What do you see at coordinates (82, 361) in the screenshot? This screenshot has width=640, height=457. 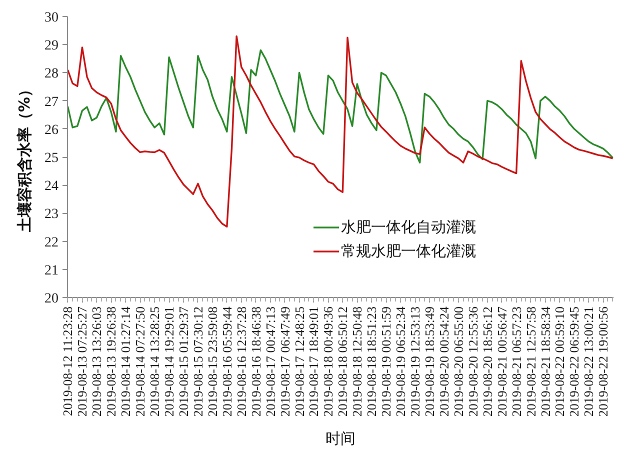 I see `x-tick-label: 2019-08-13 07:25:27` at bounding box center [82, 361].